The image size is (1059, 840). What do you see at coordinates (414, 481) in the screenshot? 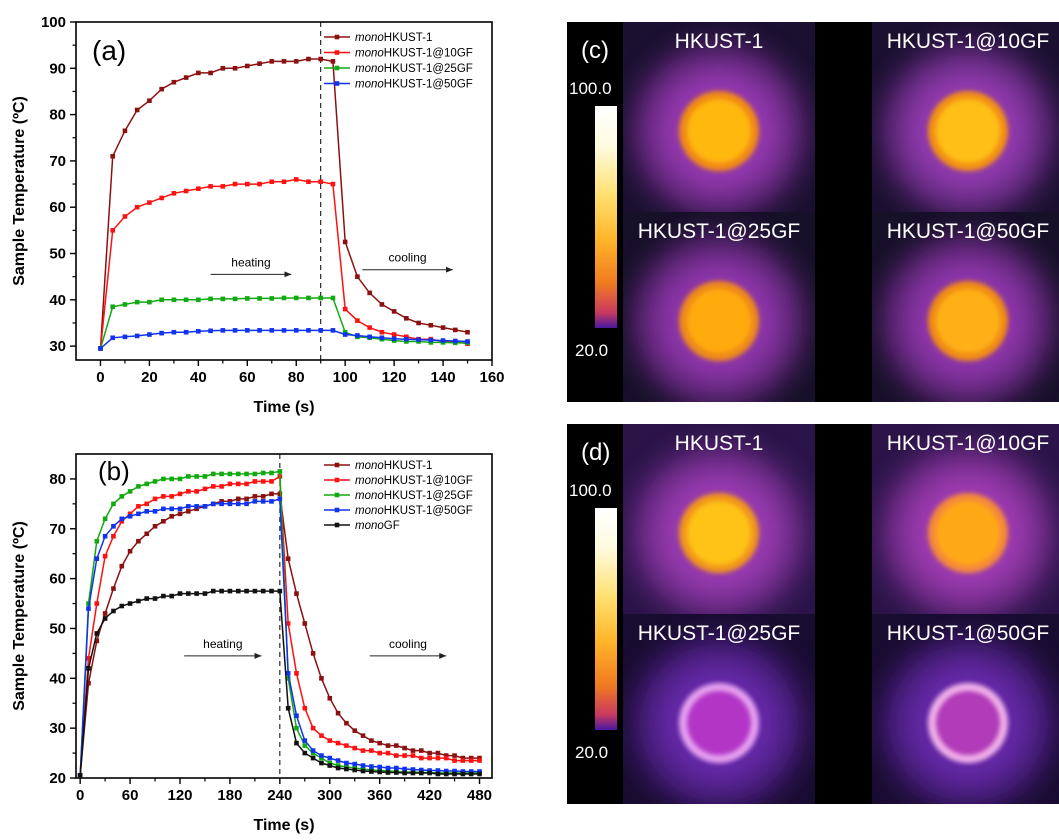
I see `legend-label: monoHKUST-1@10GF` at bounding box center [414, 481].